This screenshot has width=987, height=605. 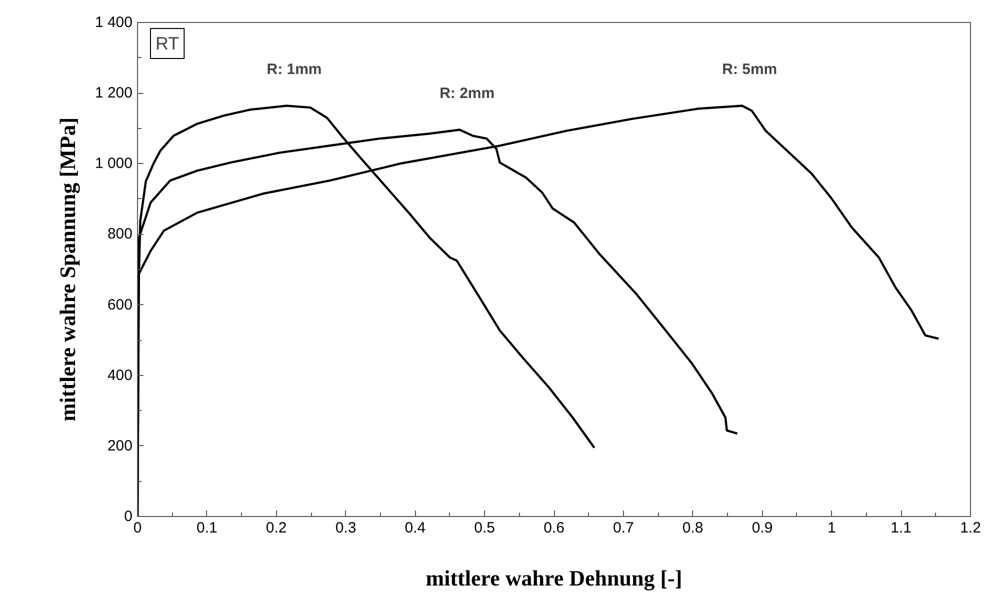 What do you see at coordinates (762, 528) in the screenshot?
I see `x-tick-label: 0.9` at bounding box center [762, 528].